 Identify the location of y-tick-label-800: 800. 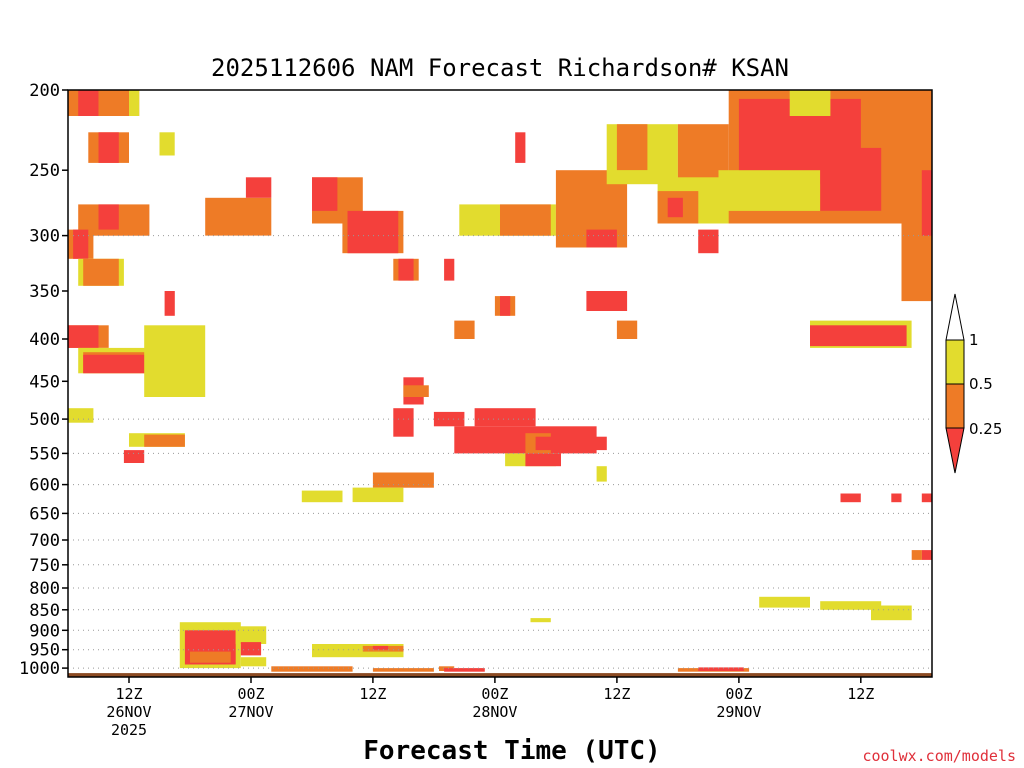
(44, 589).